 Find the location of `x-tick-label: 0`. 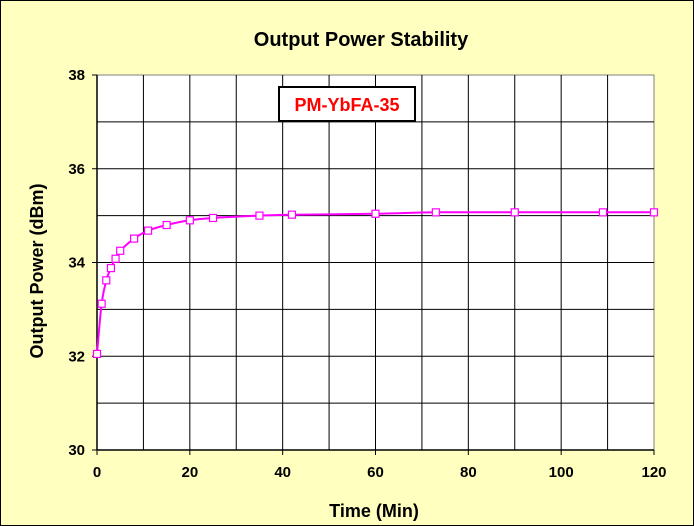

x-tick-label: 0 is located at coordinates (97, 472).